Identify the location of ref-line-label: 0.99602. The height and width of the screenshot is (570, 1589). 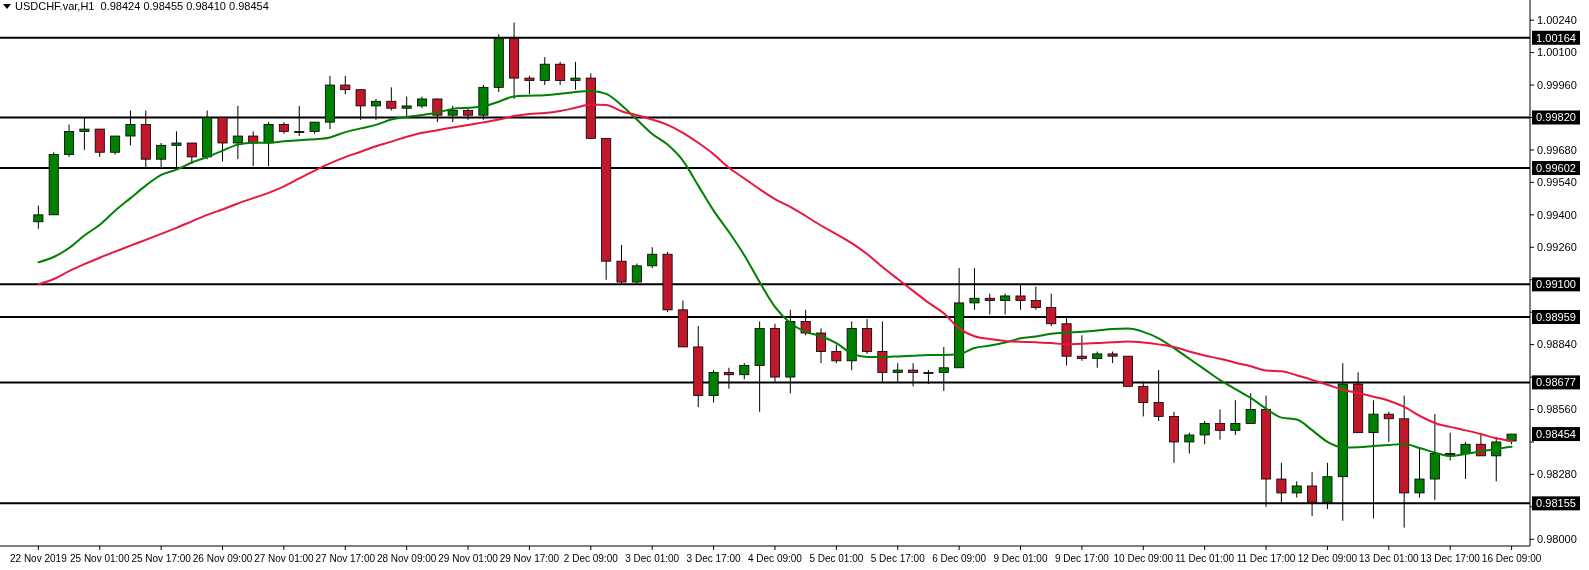
(1556, 167).